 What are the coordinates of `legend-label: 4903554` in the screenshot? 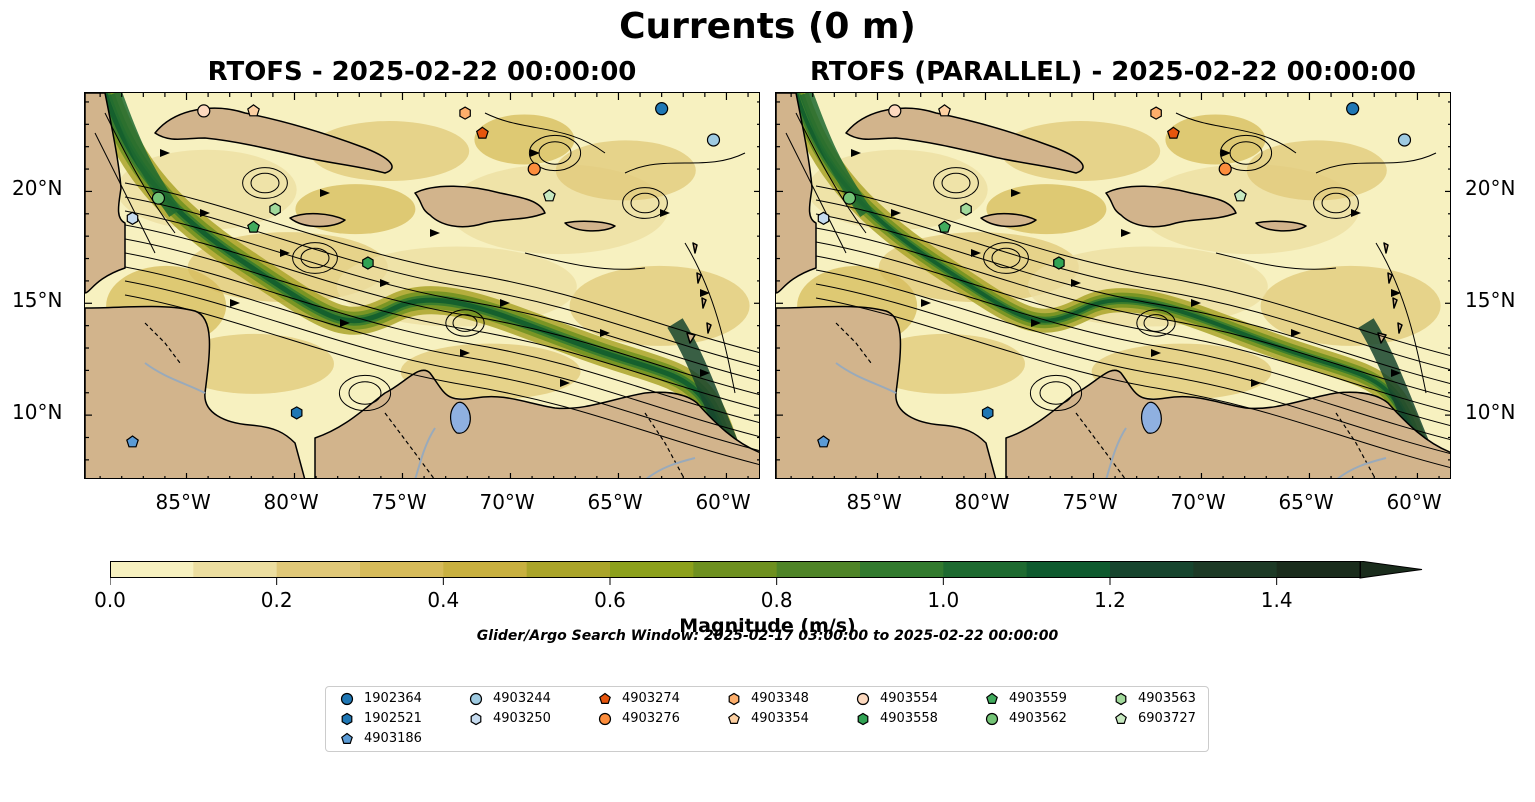 It's located at (909, 698).